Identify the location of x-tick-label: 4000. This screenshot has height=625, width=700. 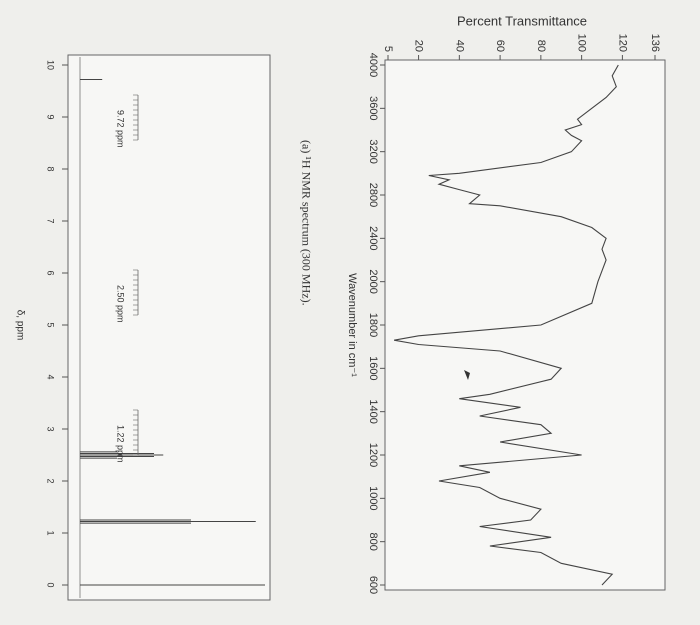
(373, 65).